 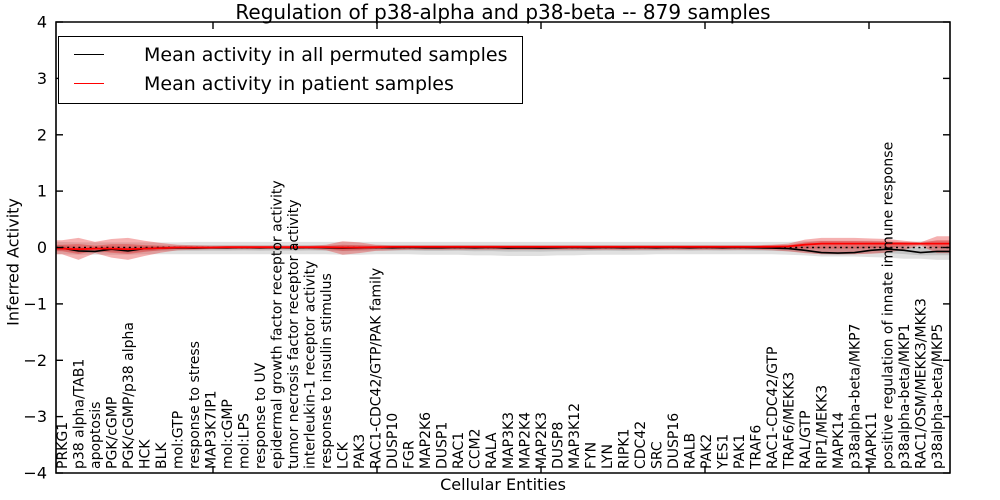 I want to click on x-tick-label: CDC42, so click(x=641, y=445).